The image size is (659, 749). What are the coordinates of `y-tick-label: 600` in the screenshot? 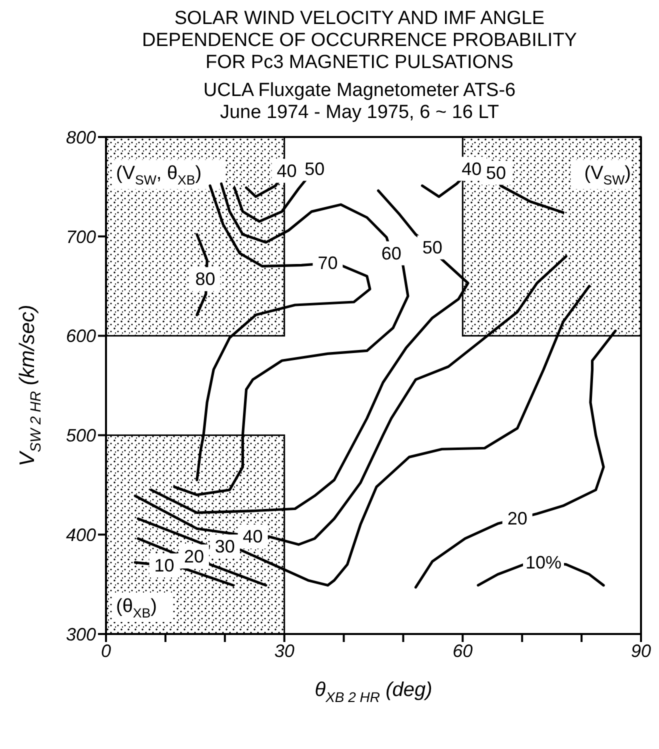 It's located at (81, 336).